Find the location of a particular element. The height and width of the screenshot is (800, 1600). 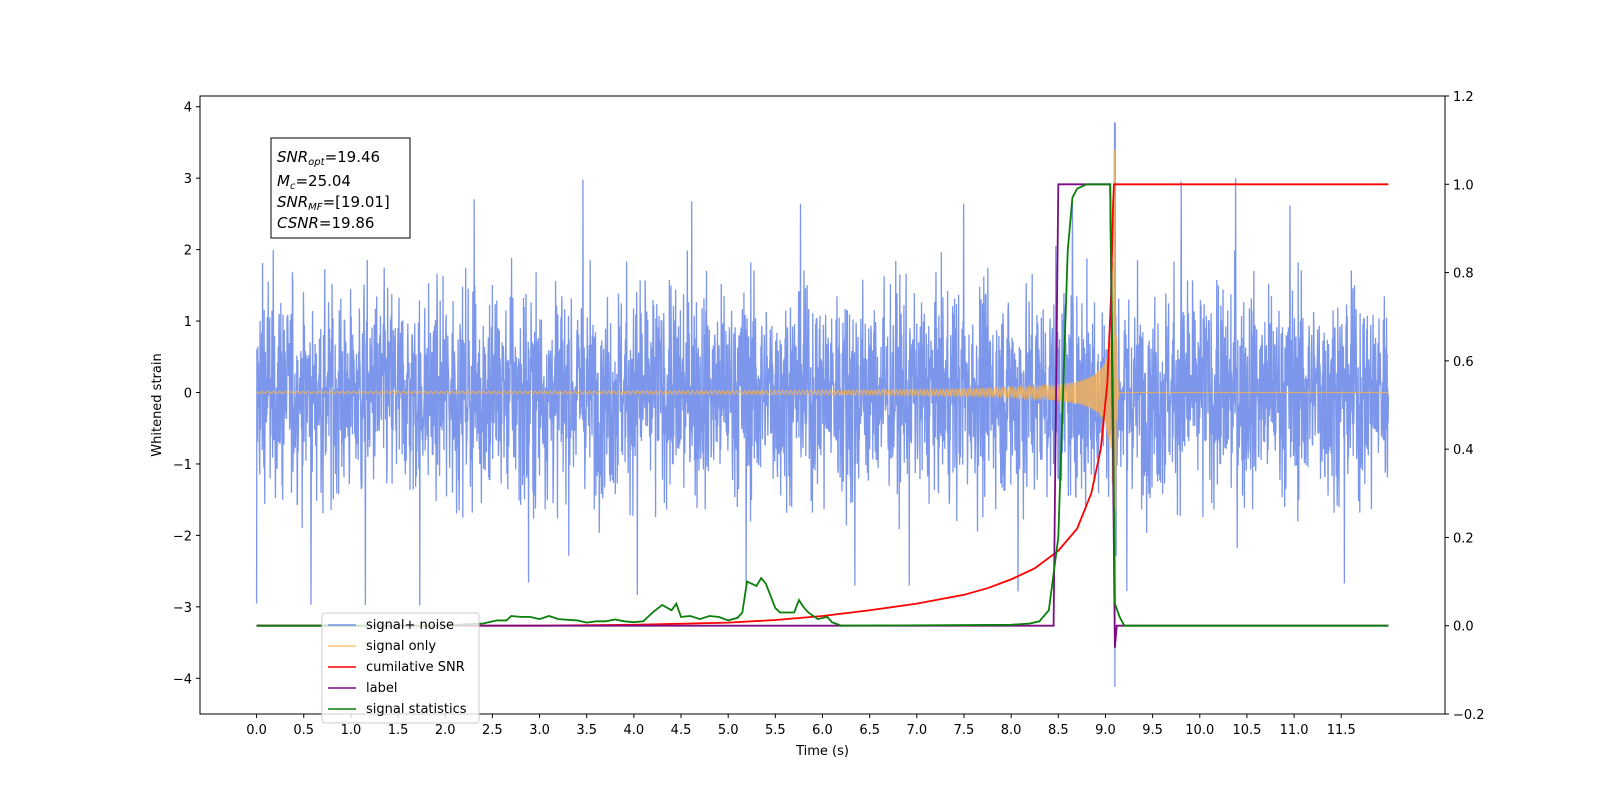

x-tick-label-6: 3.0 is located at coordinates (539, 730).